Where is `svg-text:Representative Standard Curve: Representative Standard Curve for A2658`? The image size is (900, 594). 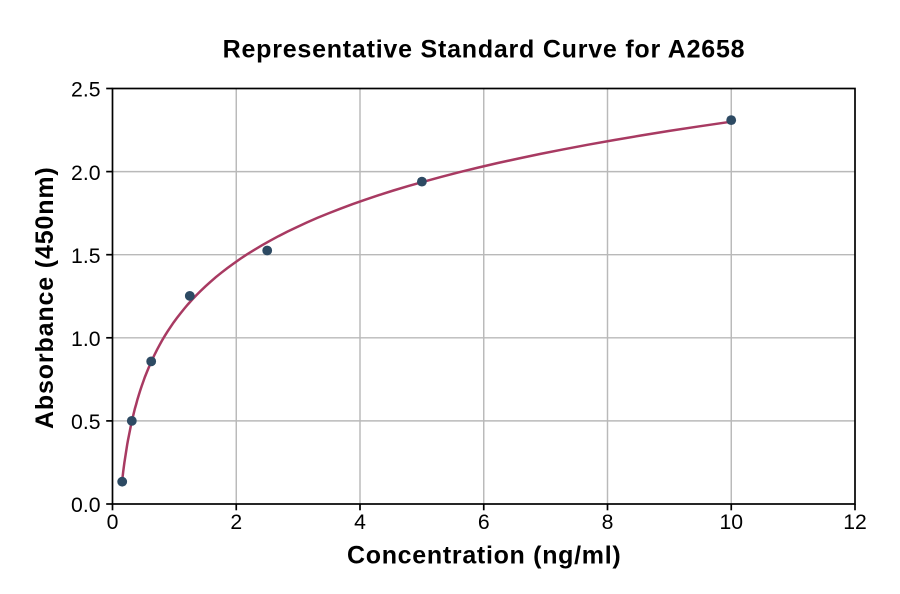
svg-text:Representative Standard Curve: Representative Standard Curve for A2658 is located at coordinates (484, 50).